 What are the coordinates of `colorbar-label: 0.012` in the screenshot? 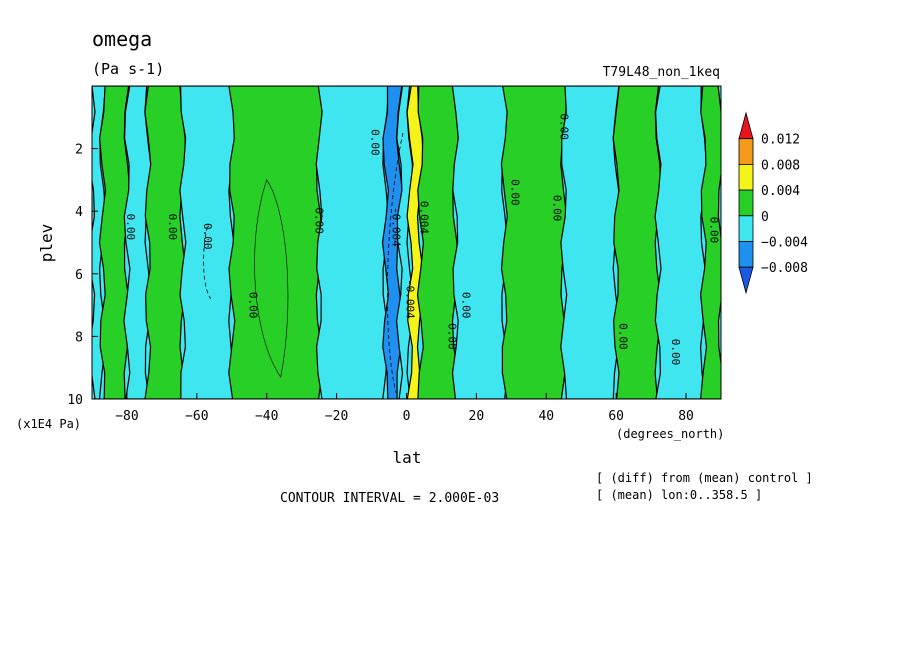 It's located at (780, 140).